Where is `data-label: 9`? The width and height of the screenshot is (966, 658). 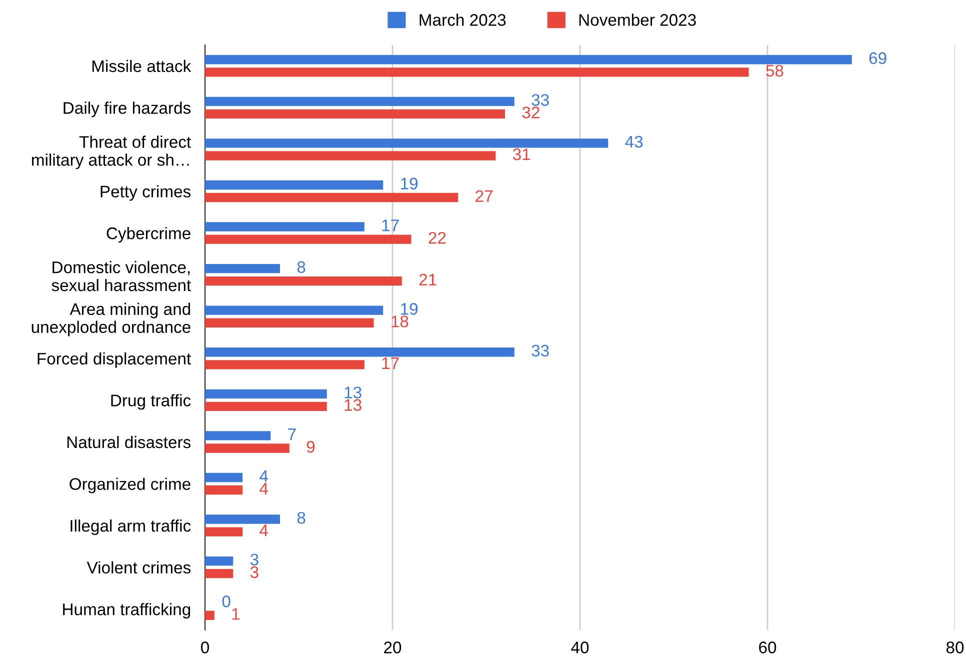 data-label: 9 is located at coordinates (310, 446).